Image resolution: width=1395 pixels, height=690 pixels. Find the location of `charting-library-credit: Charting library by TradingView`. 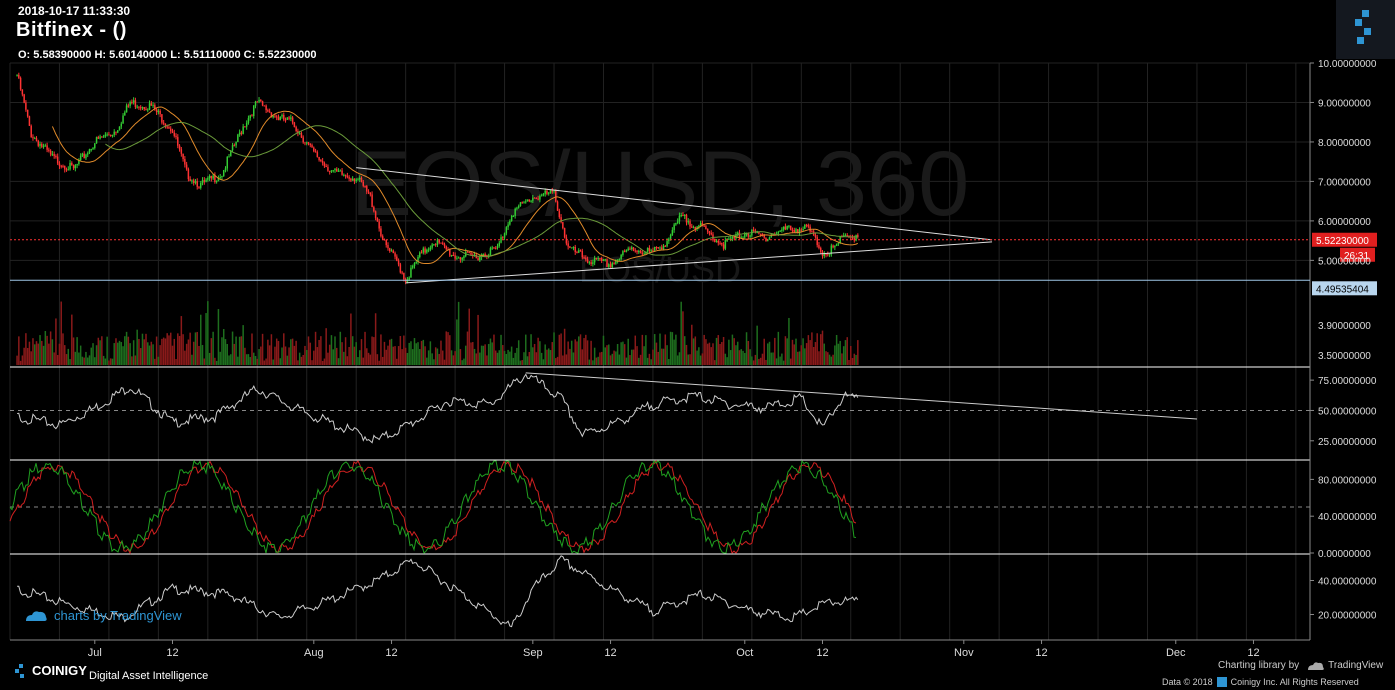

charting-library-credit: Charting library by TradingView is located at coordinates (1300, 665).